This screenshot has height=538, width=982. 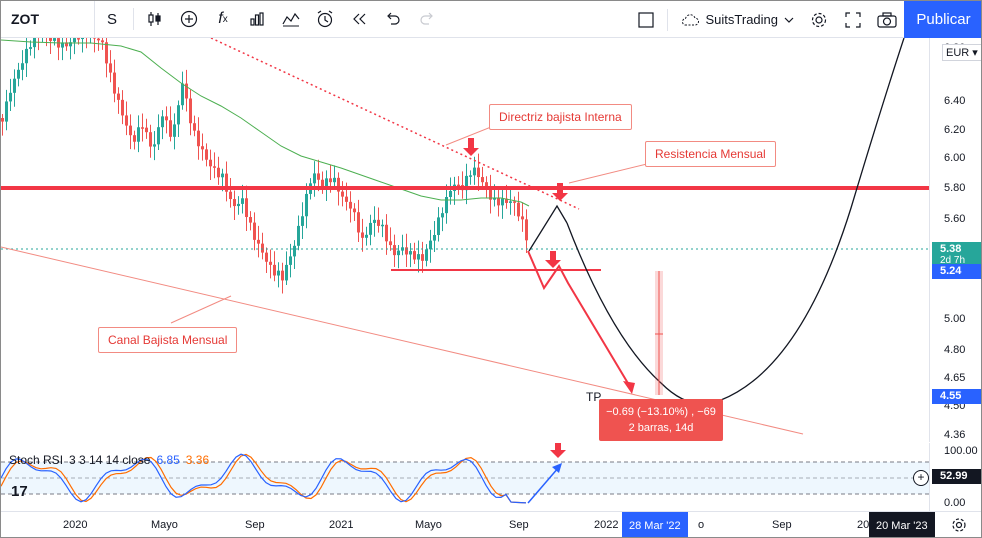 I want to click on toolbar-right-group: SuitsTrading Publicar, so click(x=805, y=19).